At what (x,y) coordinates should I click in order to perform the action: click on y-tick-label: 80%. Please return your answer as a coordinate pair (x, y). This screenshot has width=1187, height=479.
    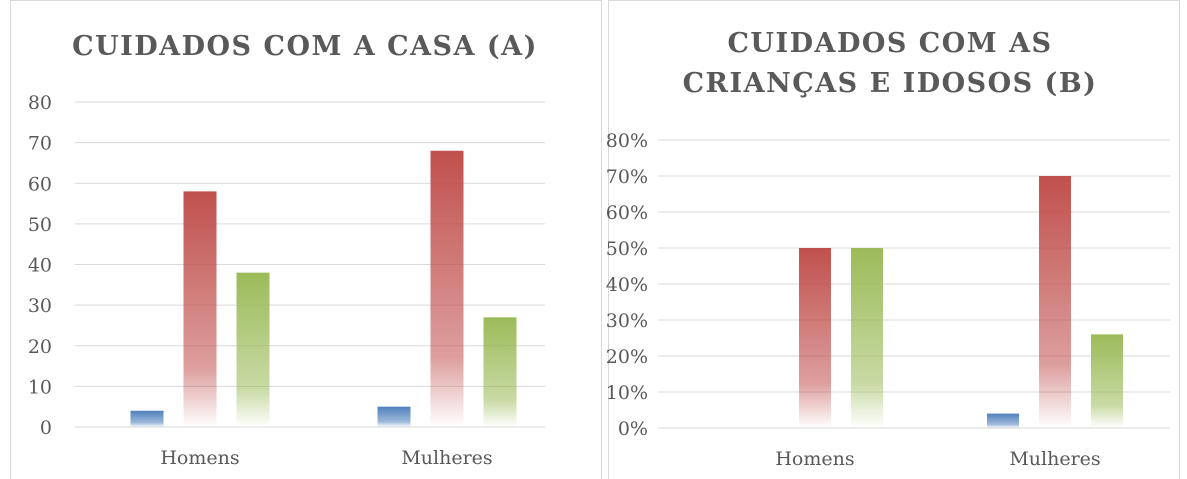
    Looking at the image, I should click on (627, 141).